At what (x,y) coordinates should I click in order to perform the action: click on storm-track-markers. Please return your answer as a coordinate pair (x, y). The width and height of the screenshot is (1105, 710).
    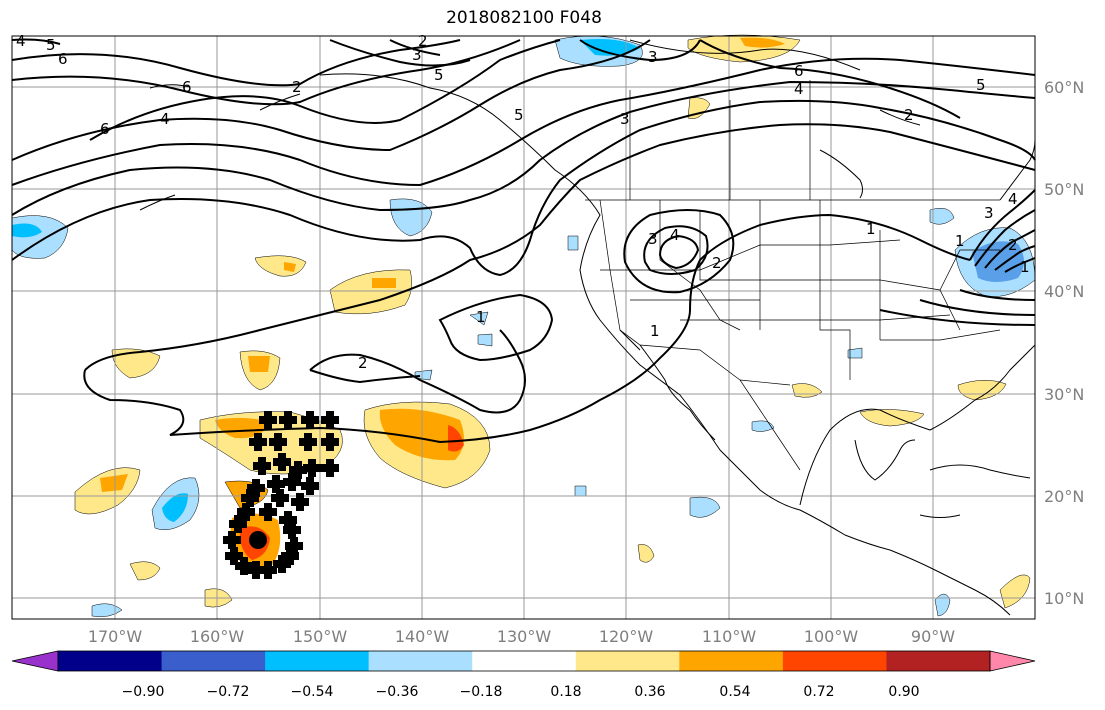
    Looking at the image, I should click on (281, 495).